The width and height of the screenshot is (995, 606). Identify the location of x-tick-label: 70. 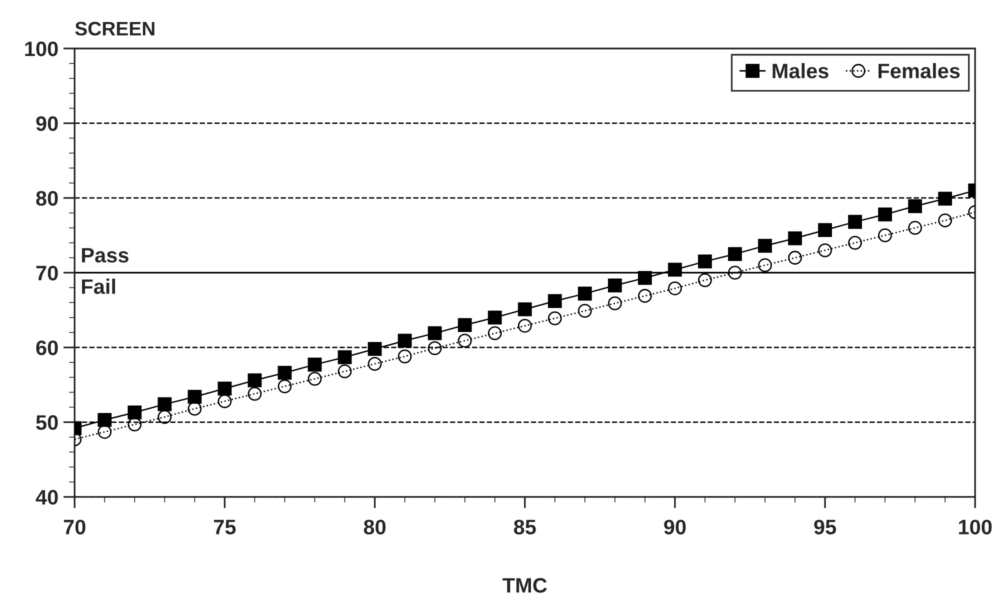
(75, 527).